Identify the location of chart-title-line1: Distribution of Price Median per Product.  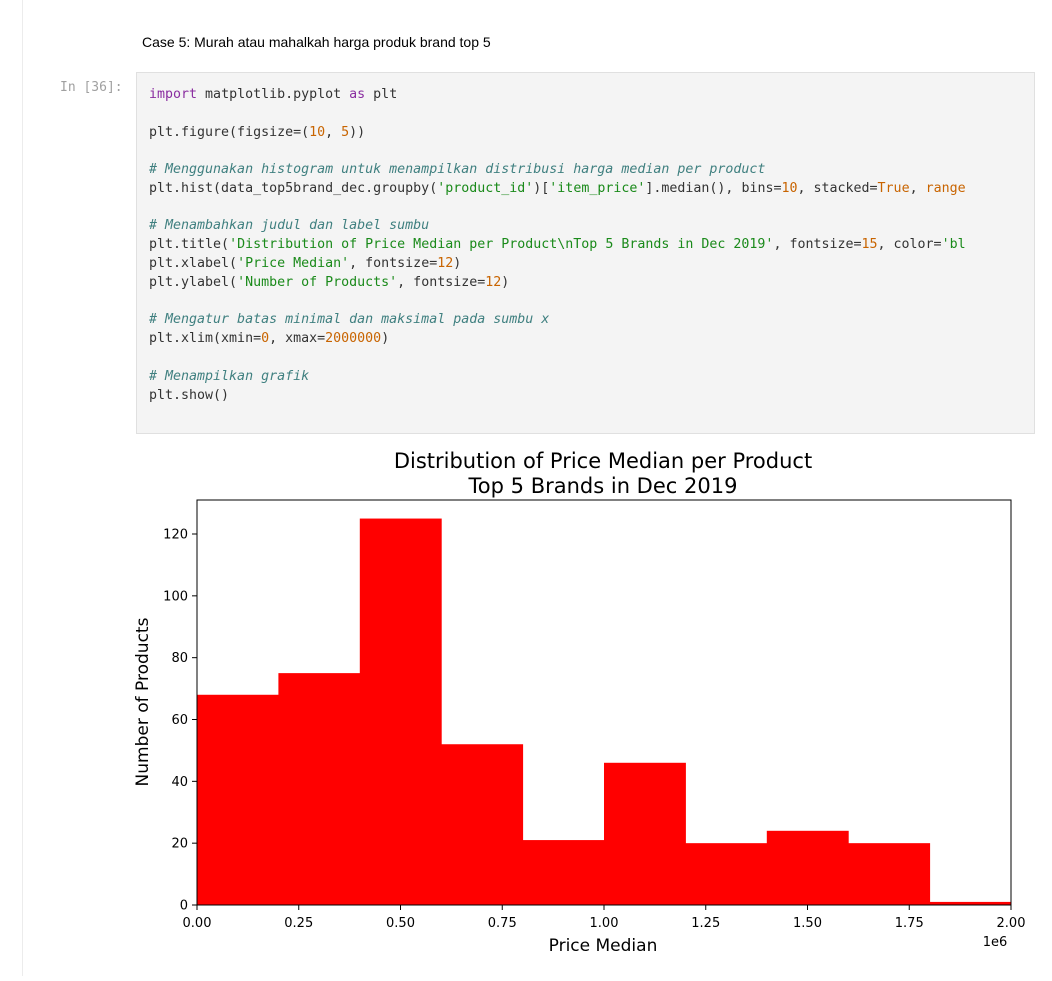
(603, 461).